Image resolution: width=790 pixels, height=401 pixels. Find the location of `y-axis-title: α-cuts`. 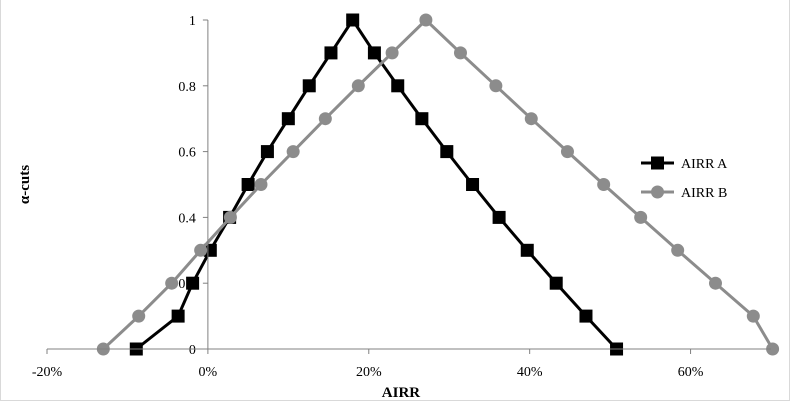

y-axis-title: α-cuts is located at coordinates (25, 184).